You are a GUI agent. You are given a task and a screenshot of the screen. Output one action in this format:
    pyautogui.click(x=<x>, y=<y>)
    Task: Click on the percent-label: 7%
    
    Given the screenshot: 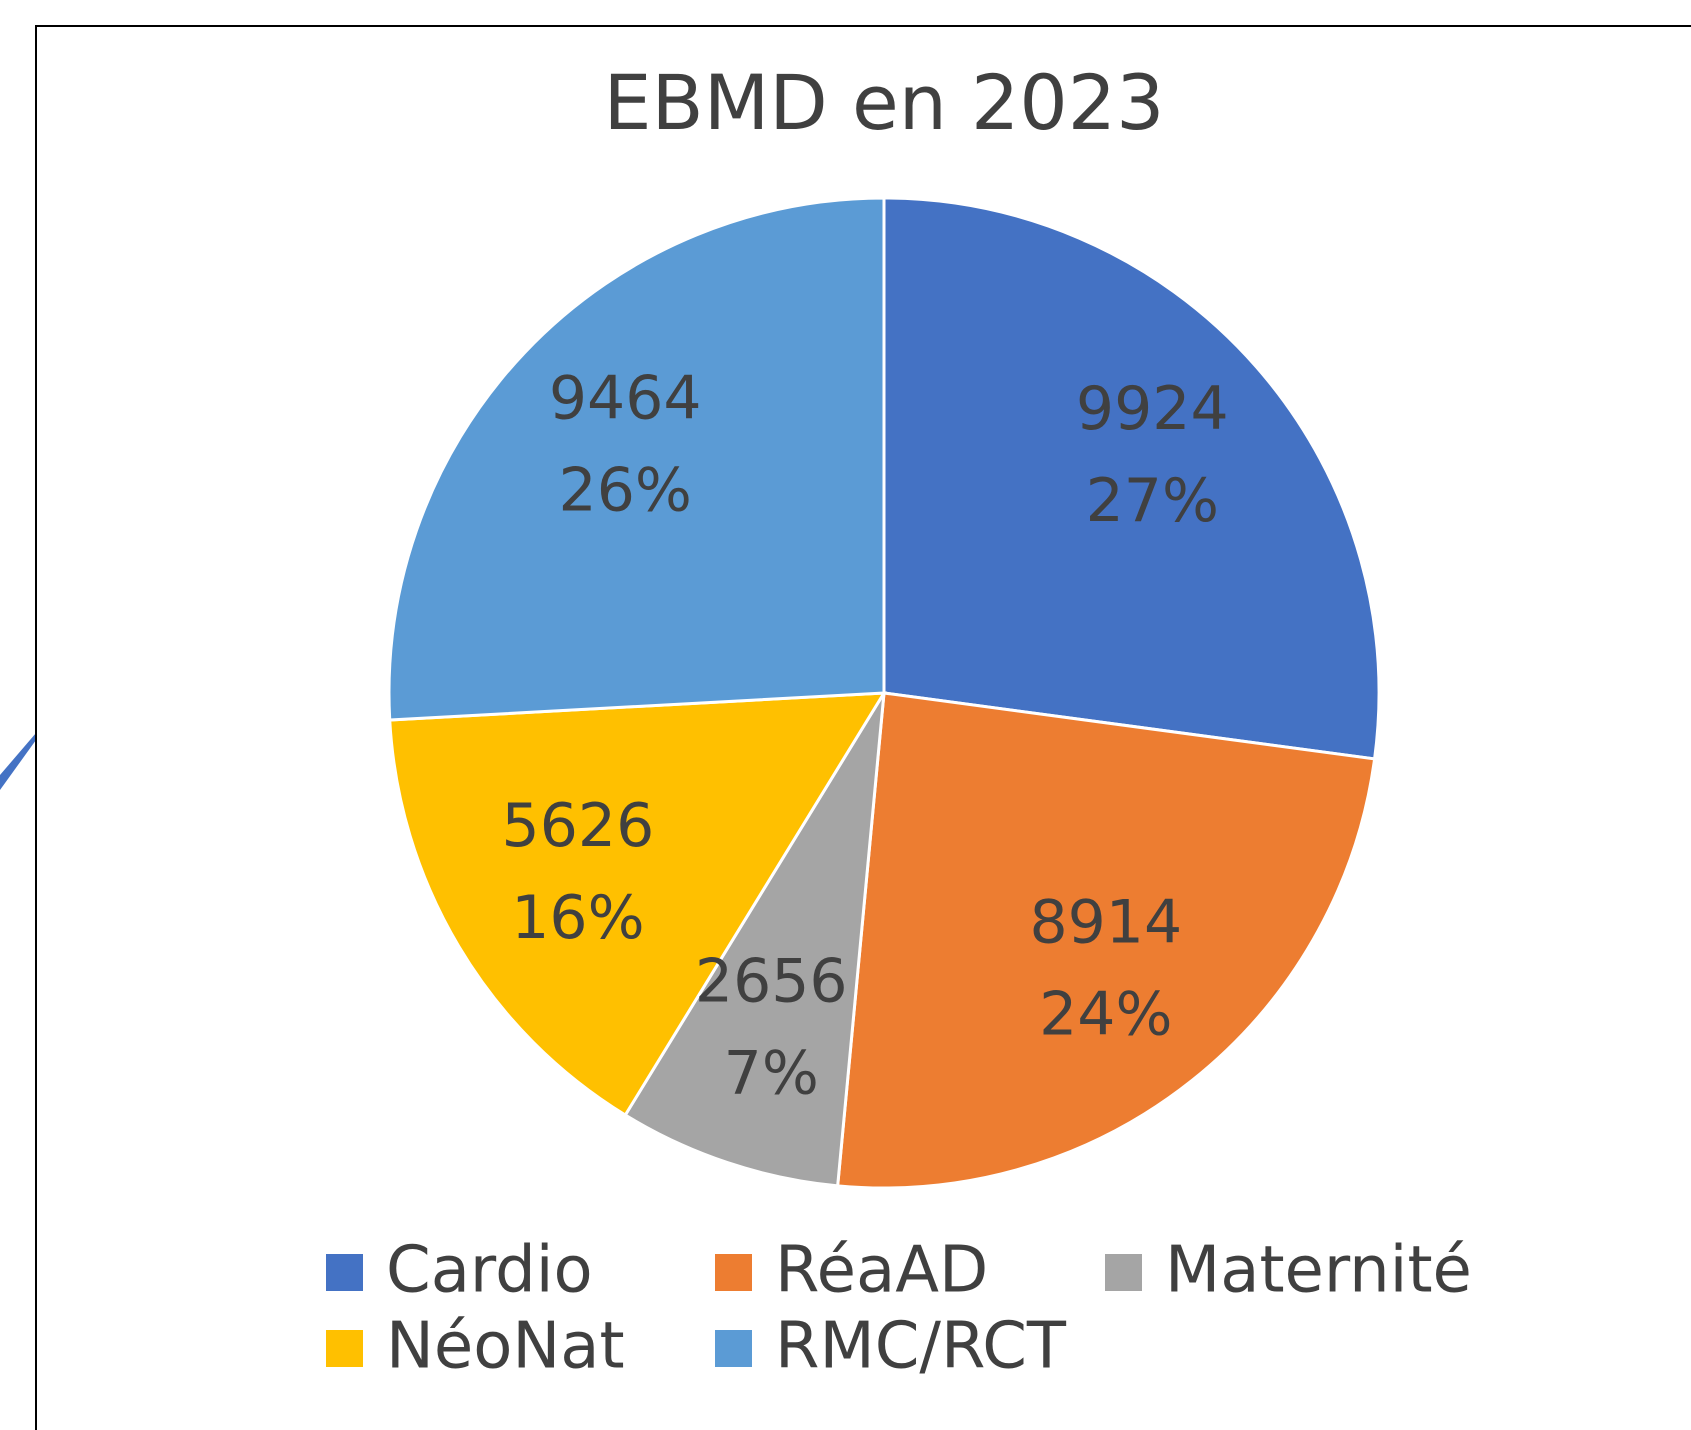 What is the action you would take?
    pyautogui.click(x=771, y=1074)
    